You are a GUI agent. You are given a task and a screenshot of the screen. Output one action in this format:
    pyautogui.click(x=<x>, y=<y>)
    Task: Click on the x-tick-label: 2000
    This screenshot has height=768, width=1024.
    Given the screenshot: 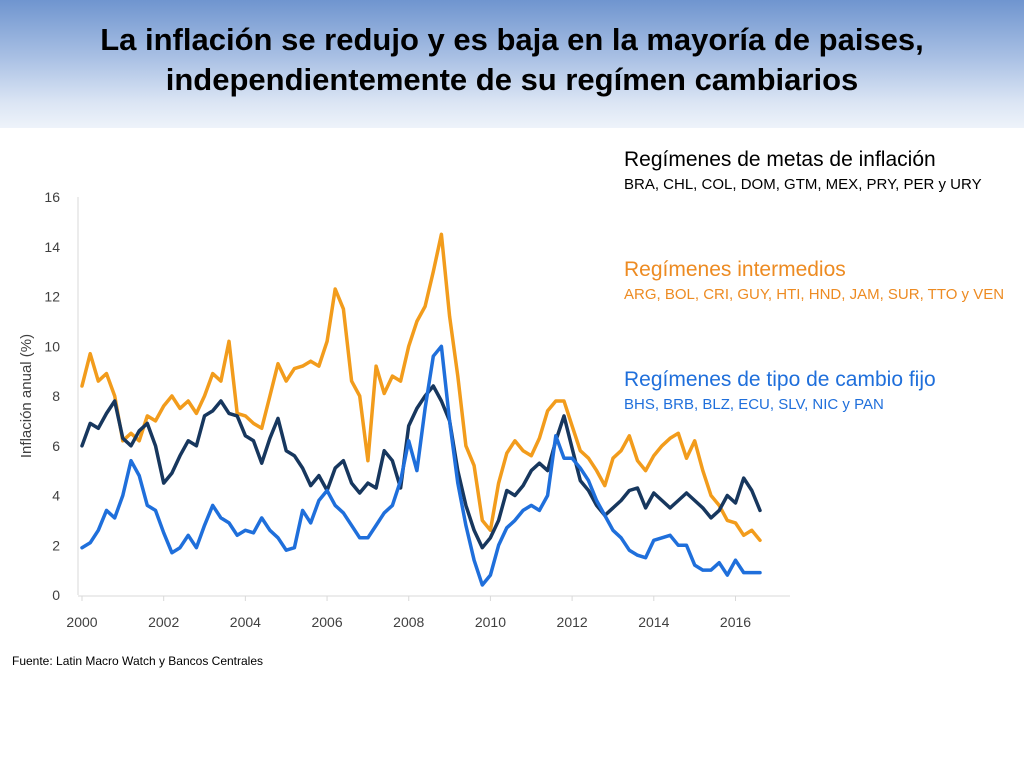 What is the action you would take?
    pyautogui.click(x=81, y=622)
    